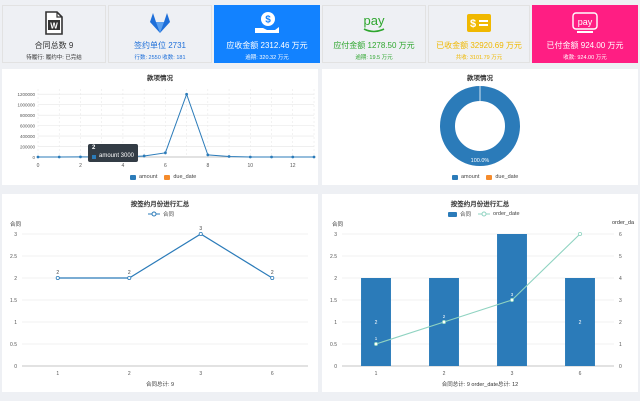 The height and width of the screenshot is (401, 640). What do you see at coordinates (123, 166) in the screenshot?
I see `x-tick-label: 4` at bounding box center [123, 166].